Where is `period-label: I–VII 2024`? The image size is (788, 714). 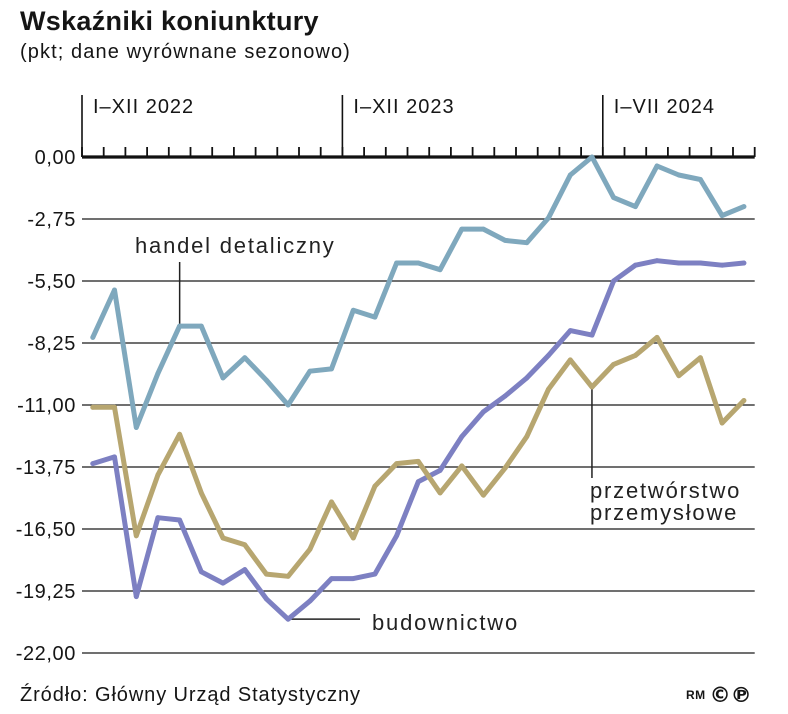 period-label: I–VII 2024 is located at coordinates (664, 107).